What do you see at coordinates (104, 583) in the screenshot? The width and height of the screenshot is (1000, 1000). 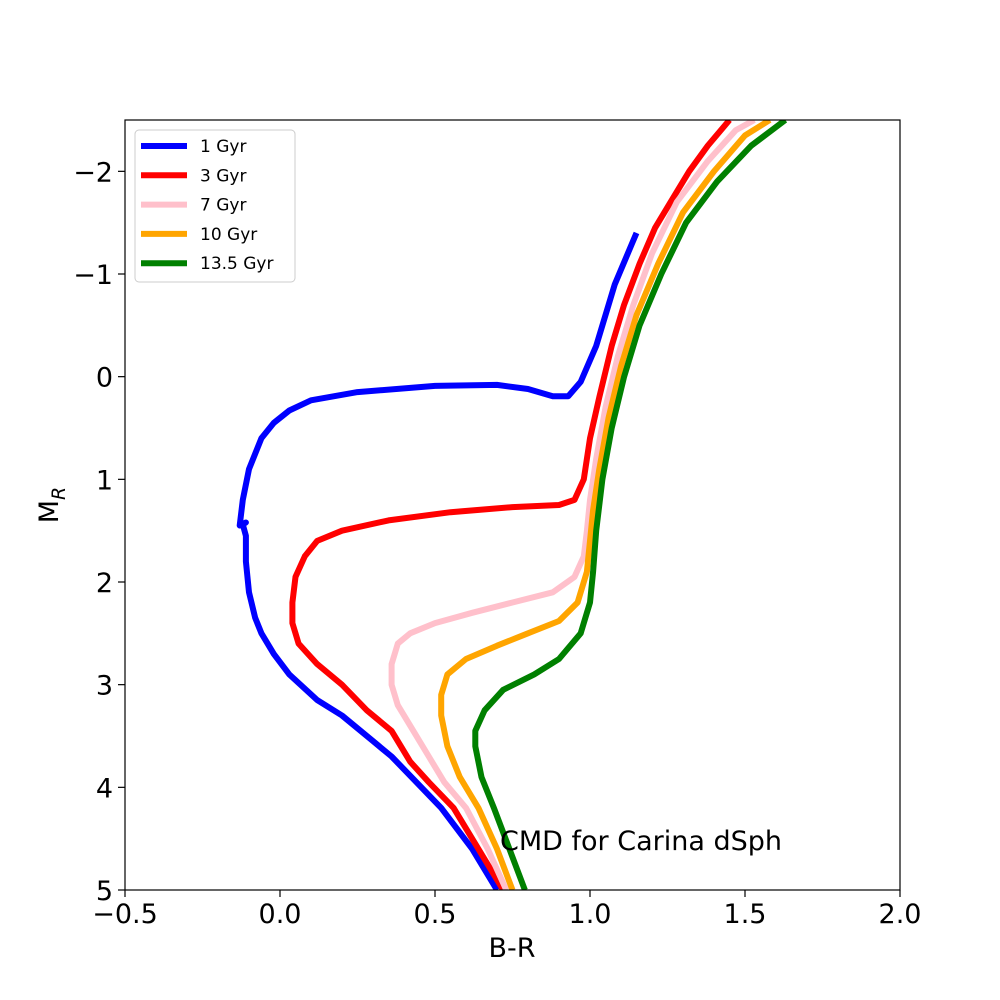 I see `y-tick-label: 2` at bounding box center [104, 583].